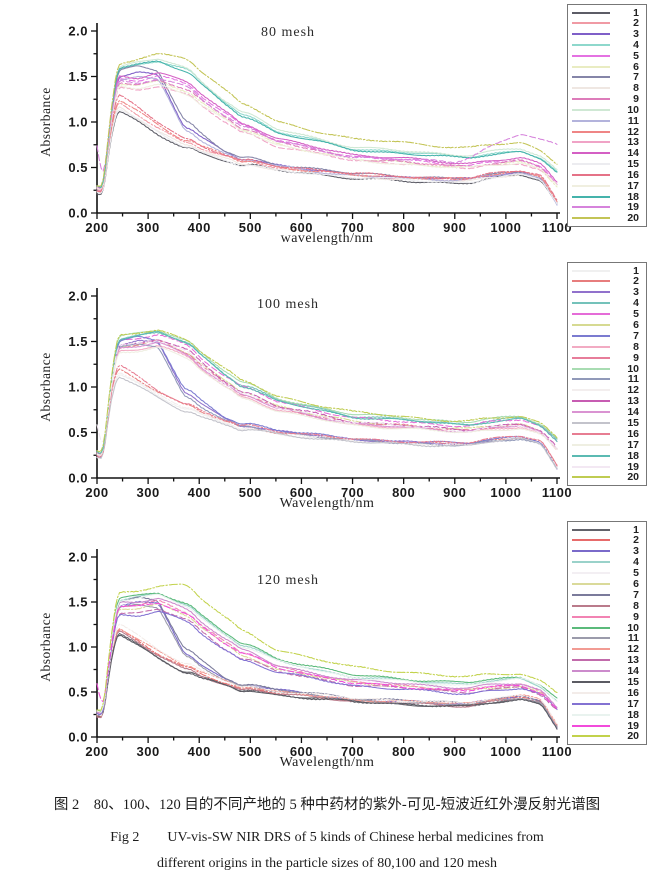 This screenshot has width=654, height=888. I want to click on chart-title-100-mesh: 100 mesh, so click(288, 304).